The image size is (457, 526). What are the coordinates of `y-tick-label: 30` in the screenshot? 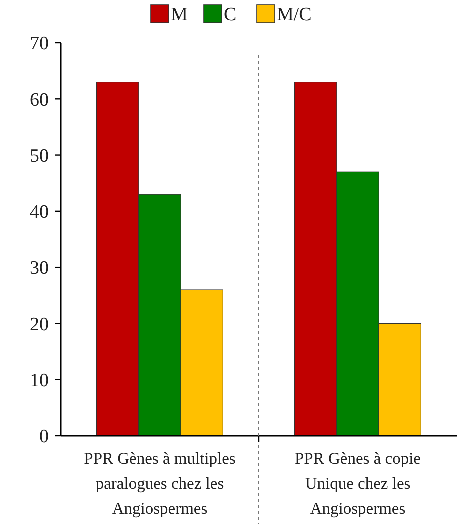 It's located at (39, 269).